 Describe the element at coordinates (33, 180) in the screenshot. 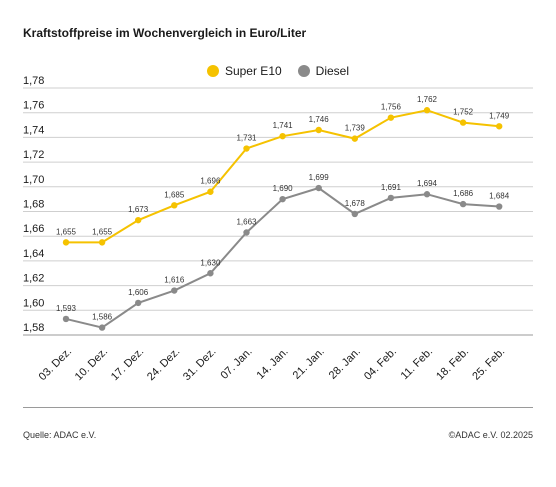

I see `y-tick-label: 1,70` at that location.